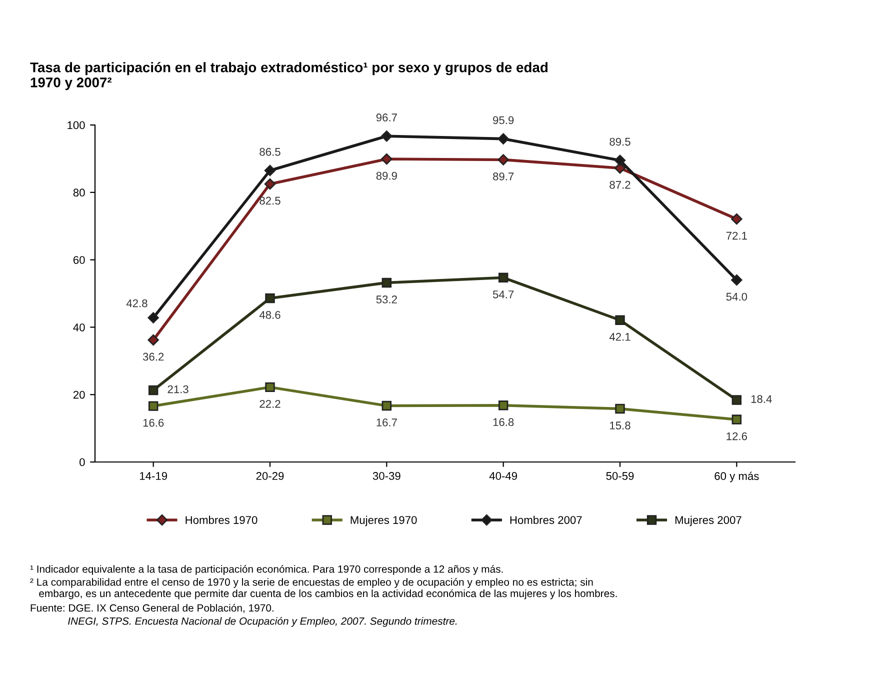 Image resolution: width=883 pixels, height=676 pixels. Describe the element at coordinates (737, 296) in the screenshot. I see `data-label: 54.0` at that location.